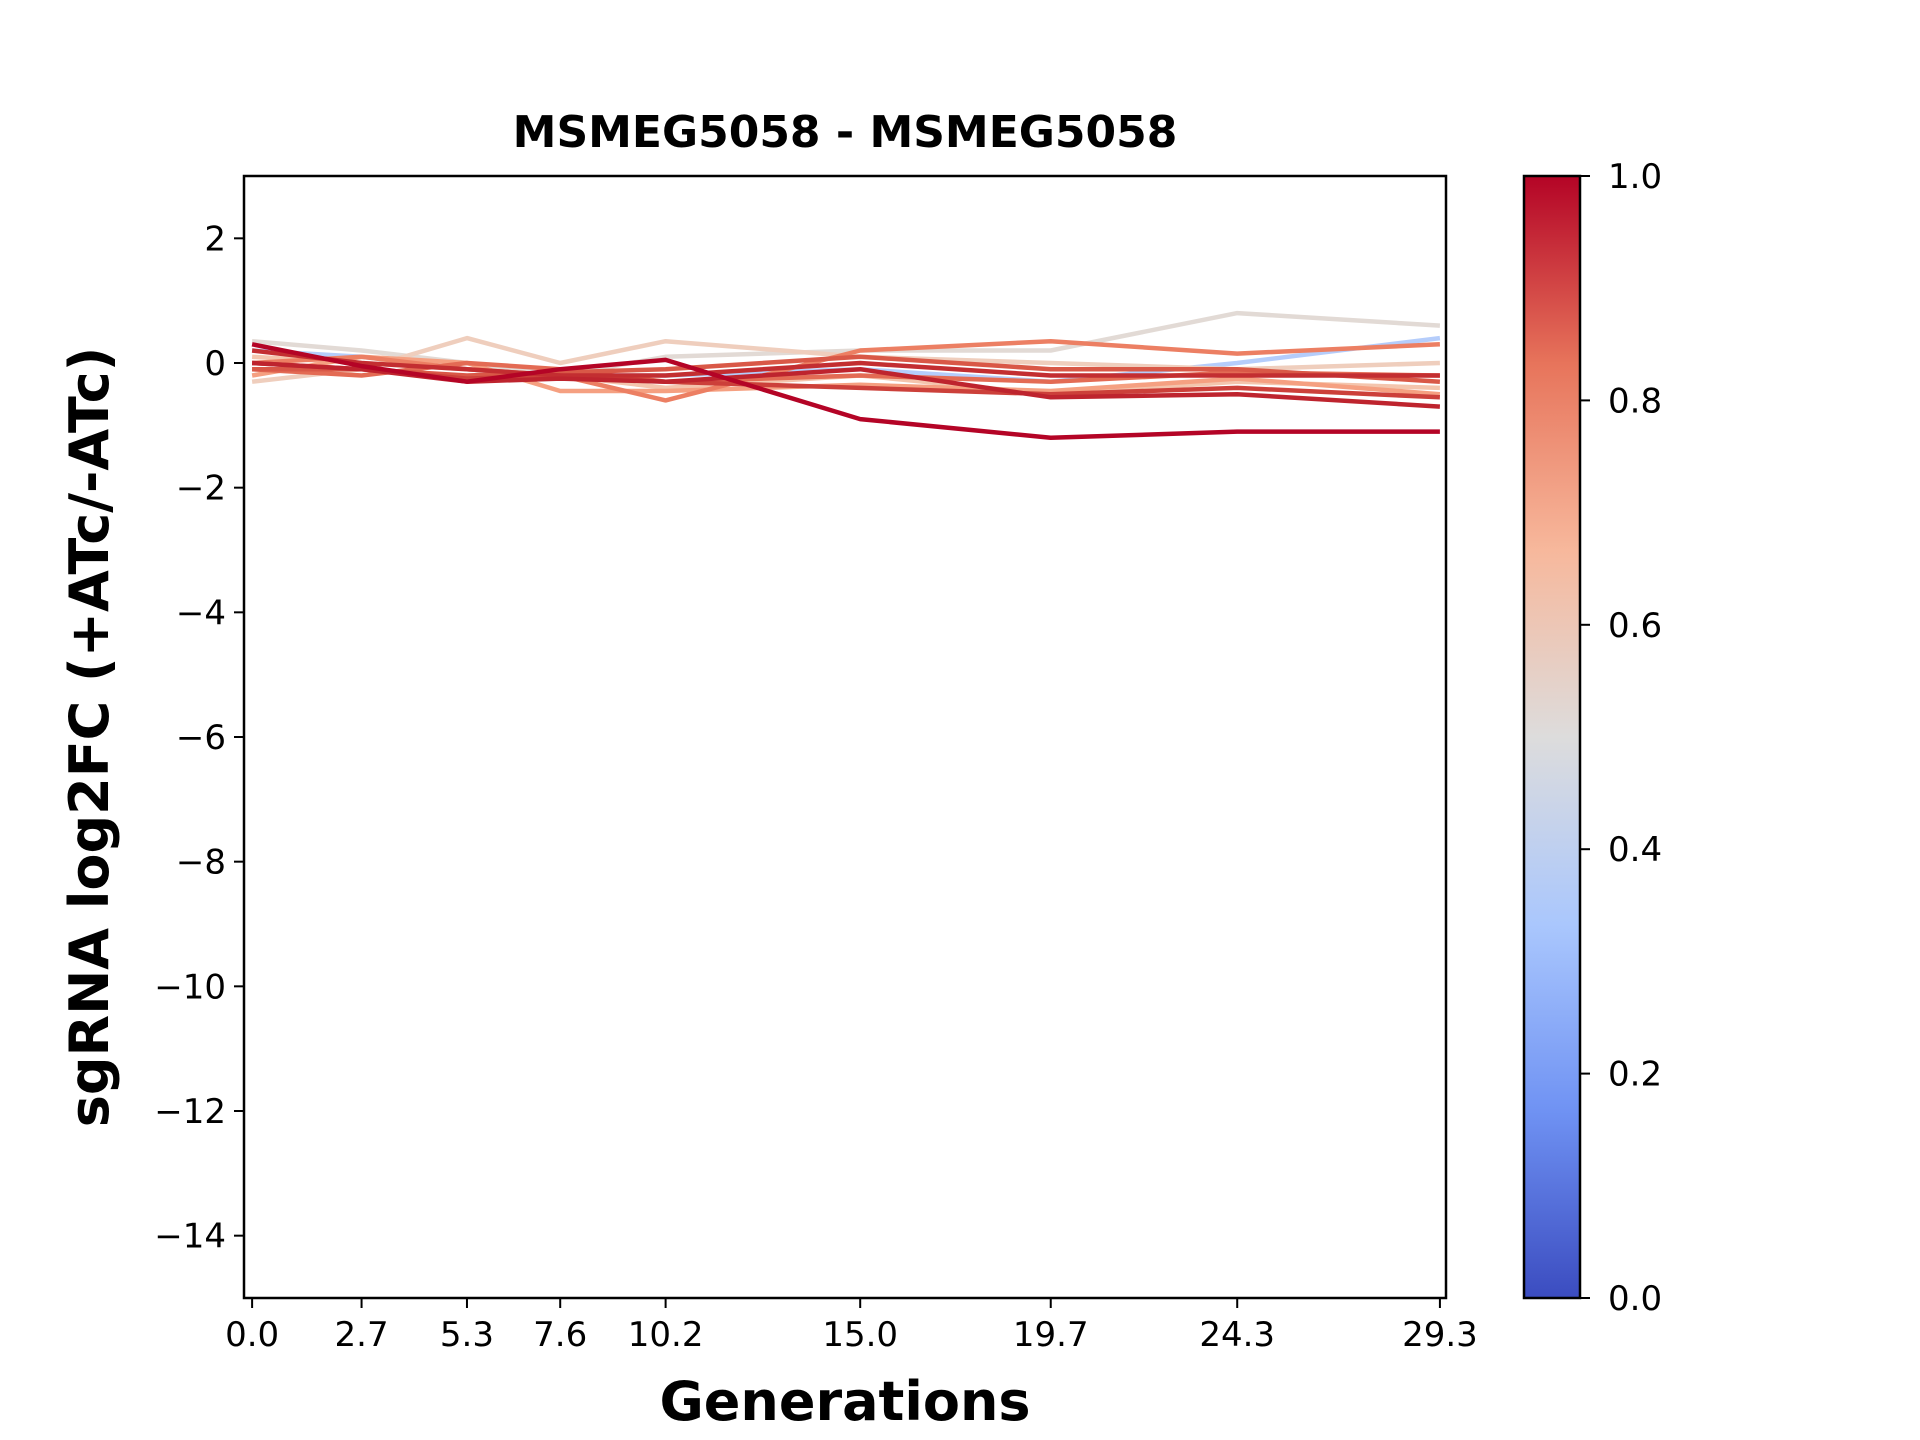 This screenshot has width=1920, height=1440. I want to click on y-tick-label: 0, so click(215, 364).